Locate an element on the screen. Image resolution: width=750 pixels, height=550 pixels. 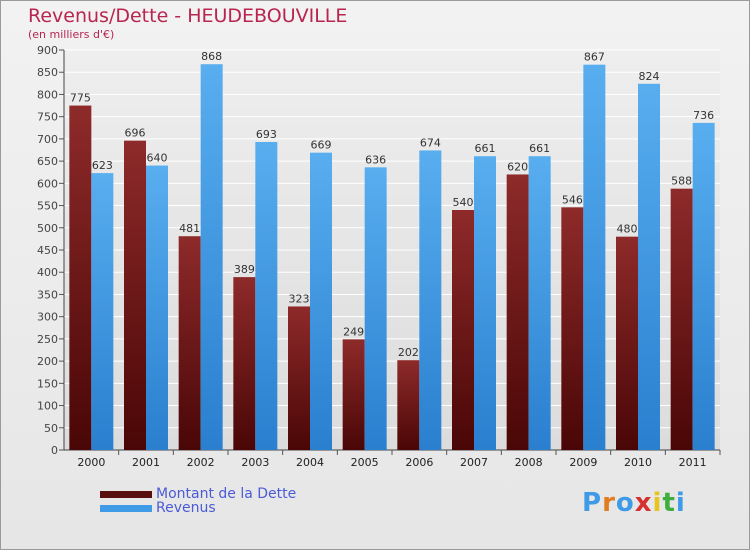
data-label-dette-2009: 546 is located at coordinates (572, 199).